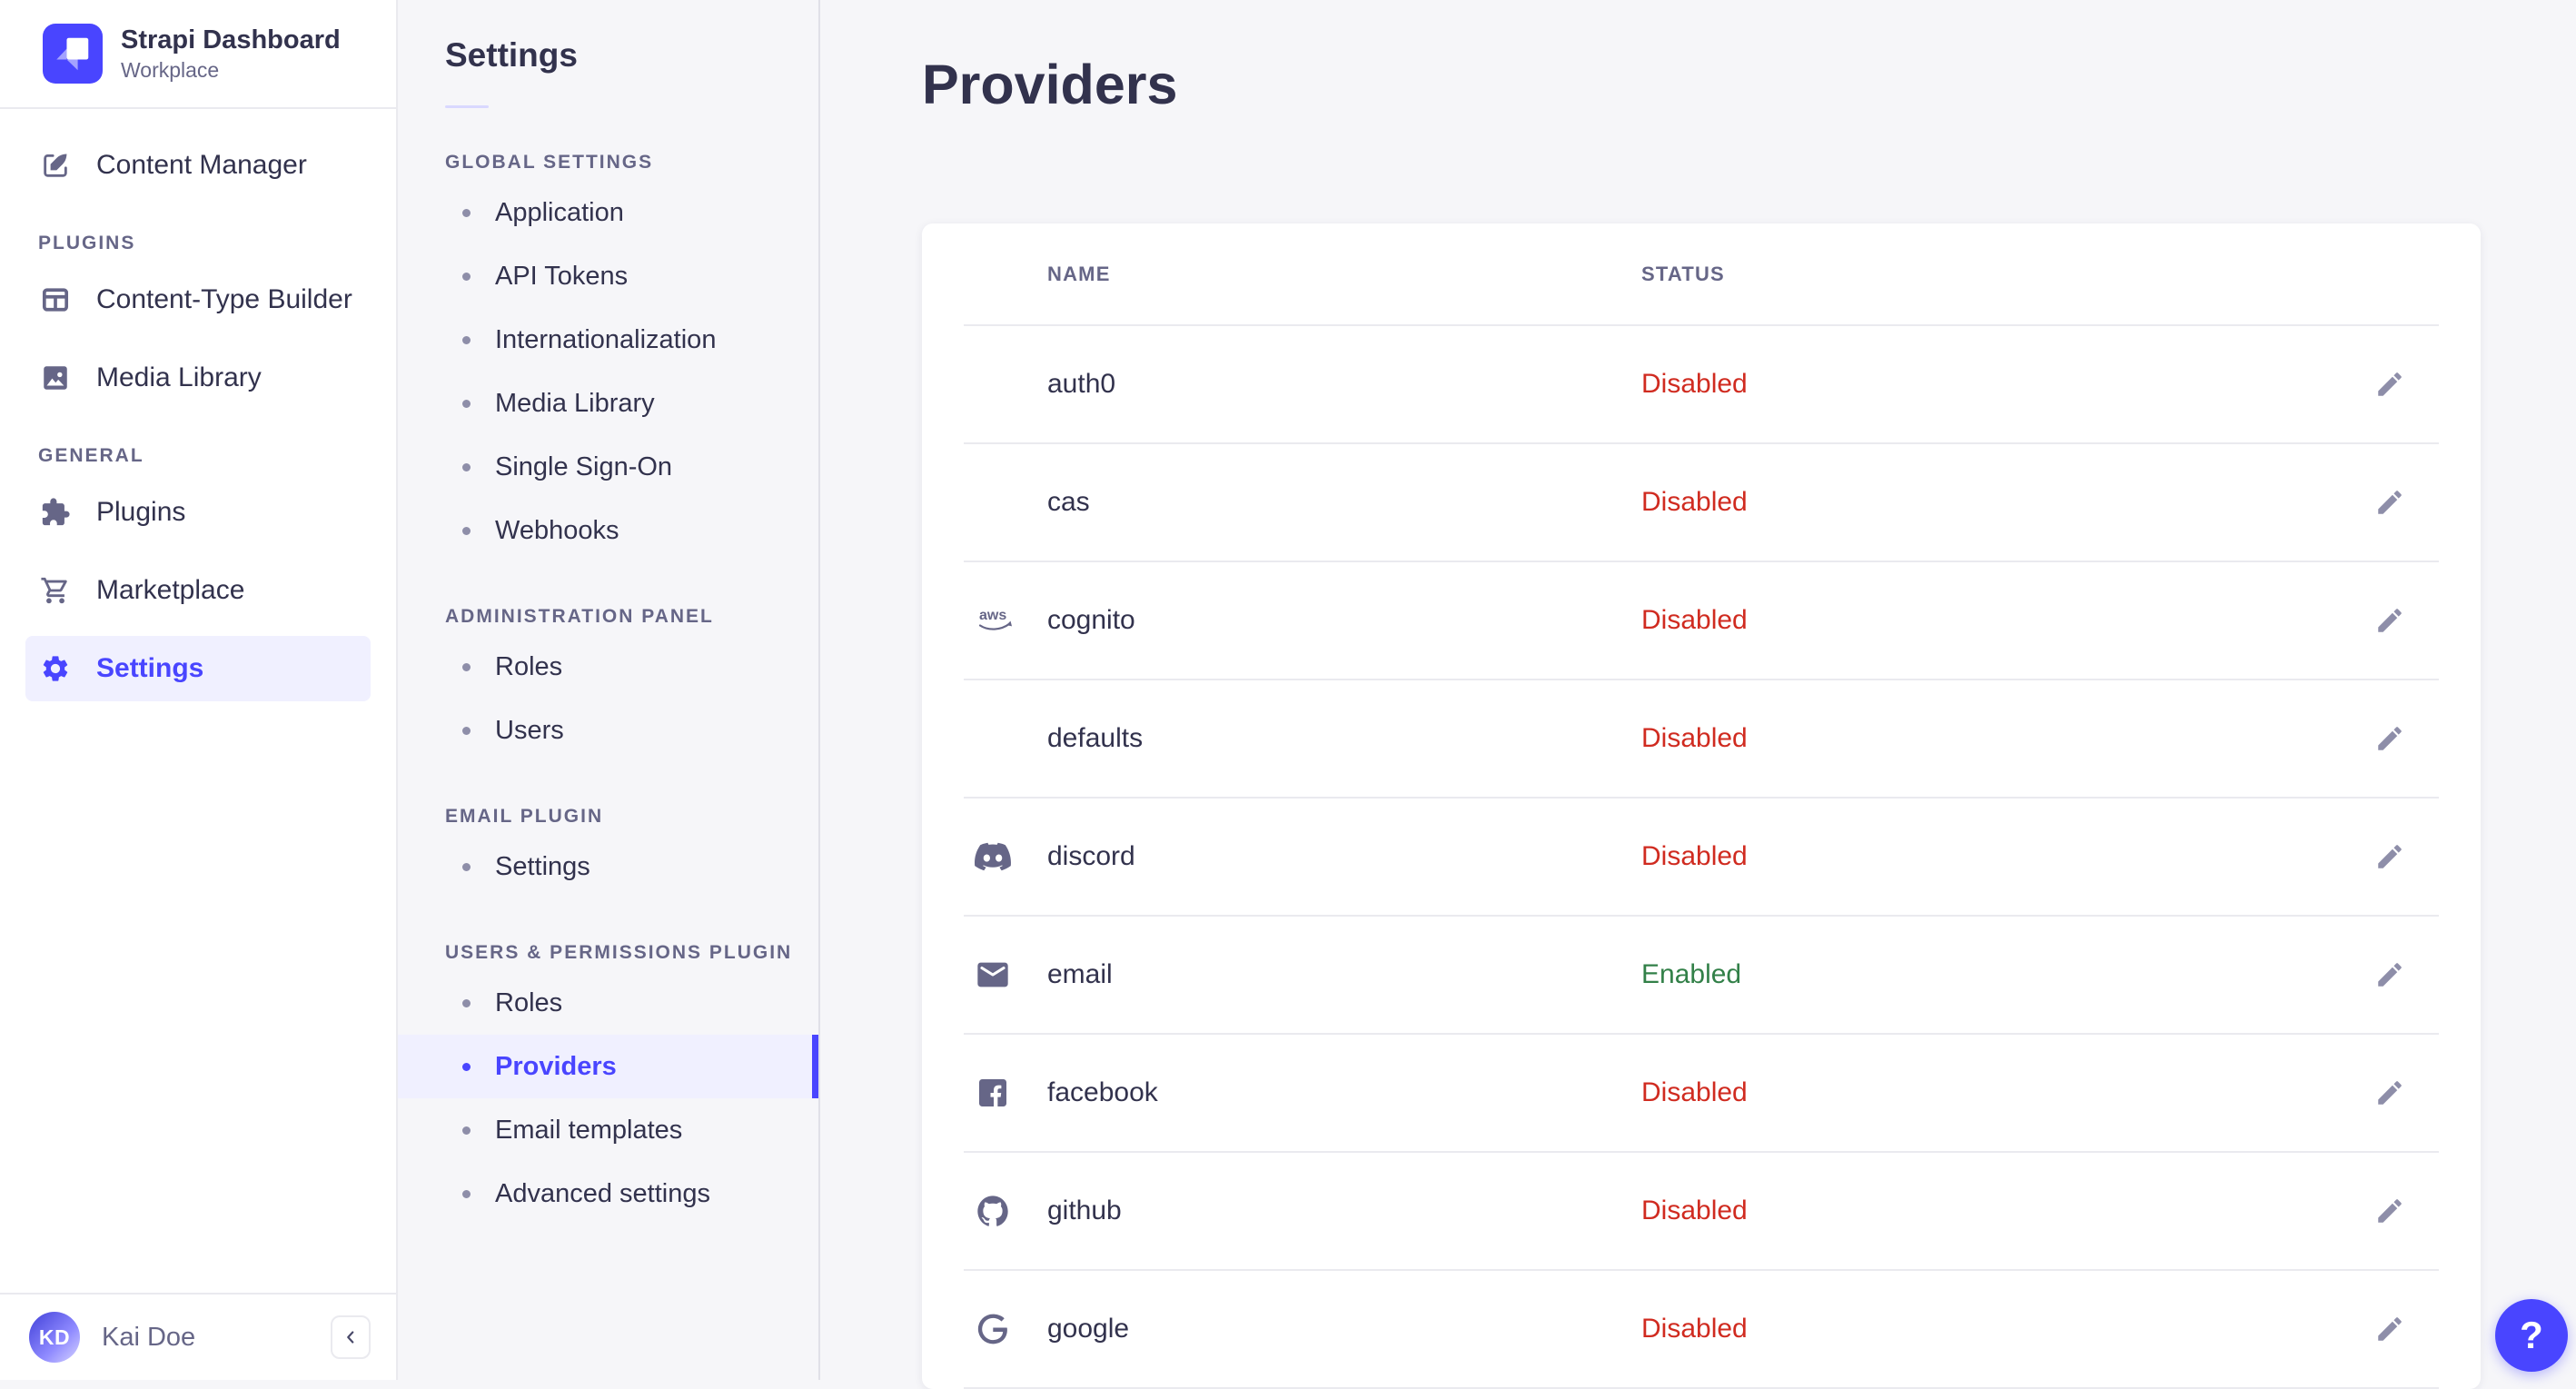  What do you see at coordinates (542, 867) in the screenshot?
I see `settings-nav-item-label: Settings` at bounding box center [542, 867].